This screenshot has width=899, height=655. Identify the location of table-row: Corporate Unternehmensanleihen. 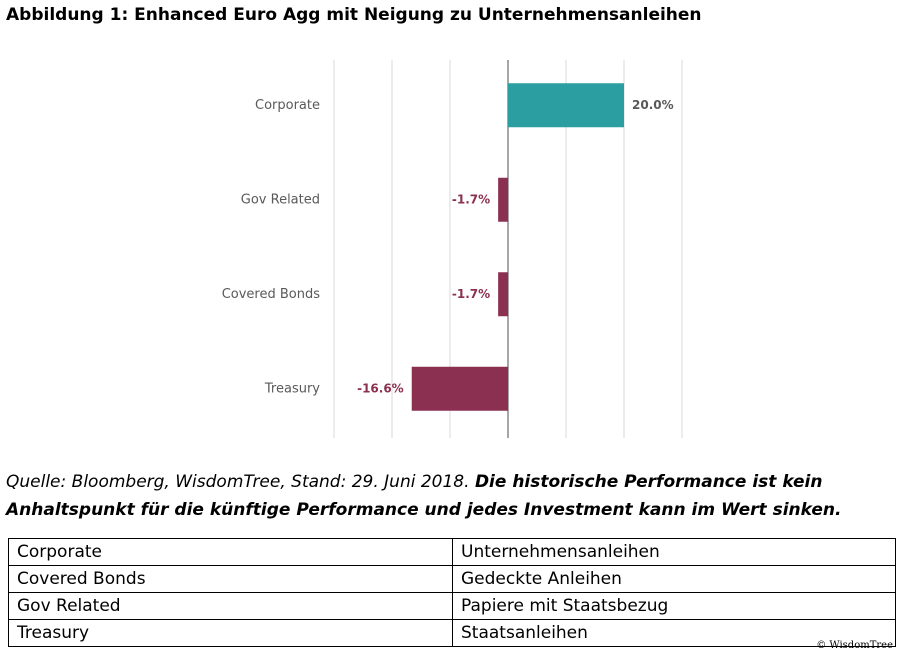
(452, 552).